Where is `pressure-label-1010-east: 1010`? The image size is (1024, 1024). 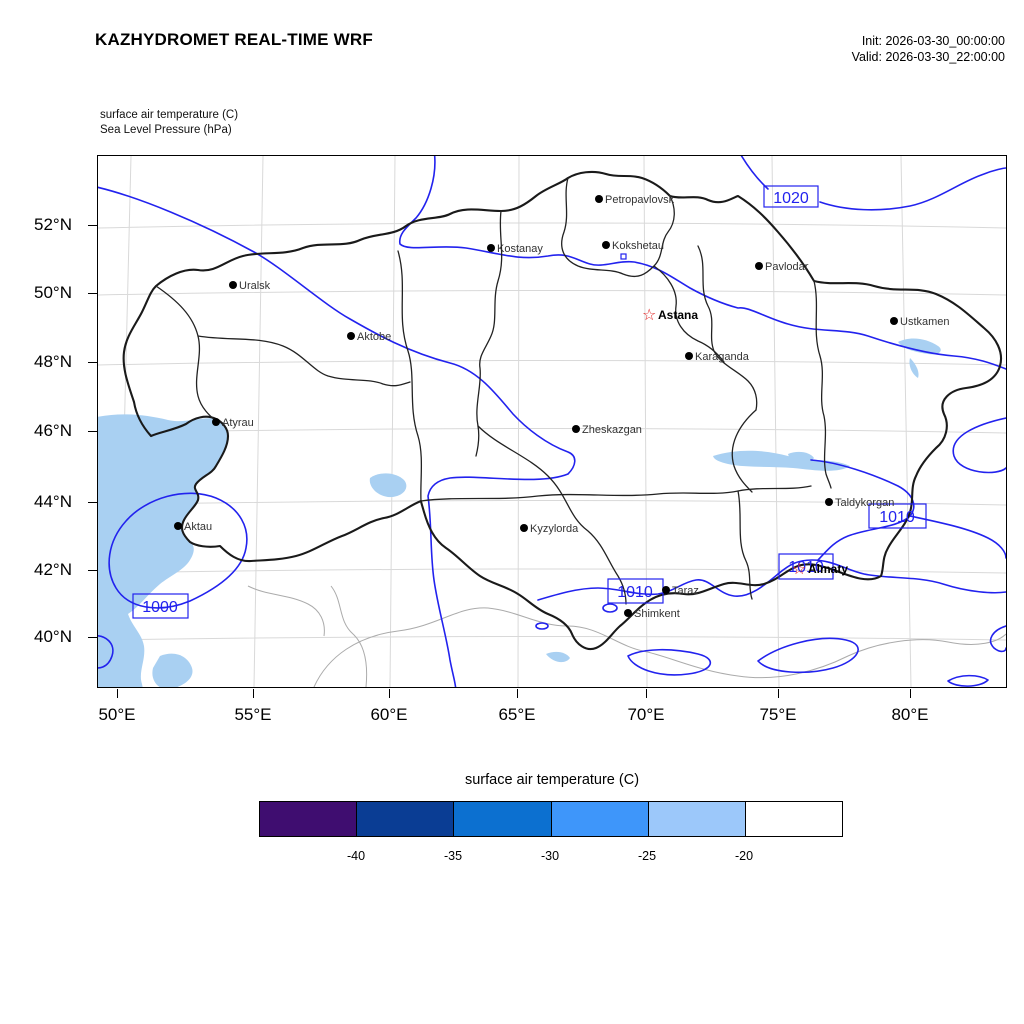 pressure-label-1010-east: 1010 is located at coordinates (897, 516).